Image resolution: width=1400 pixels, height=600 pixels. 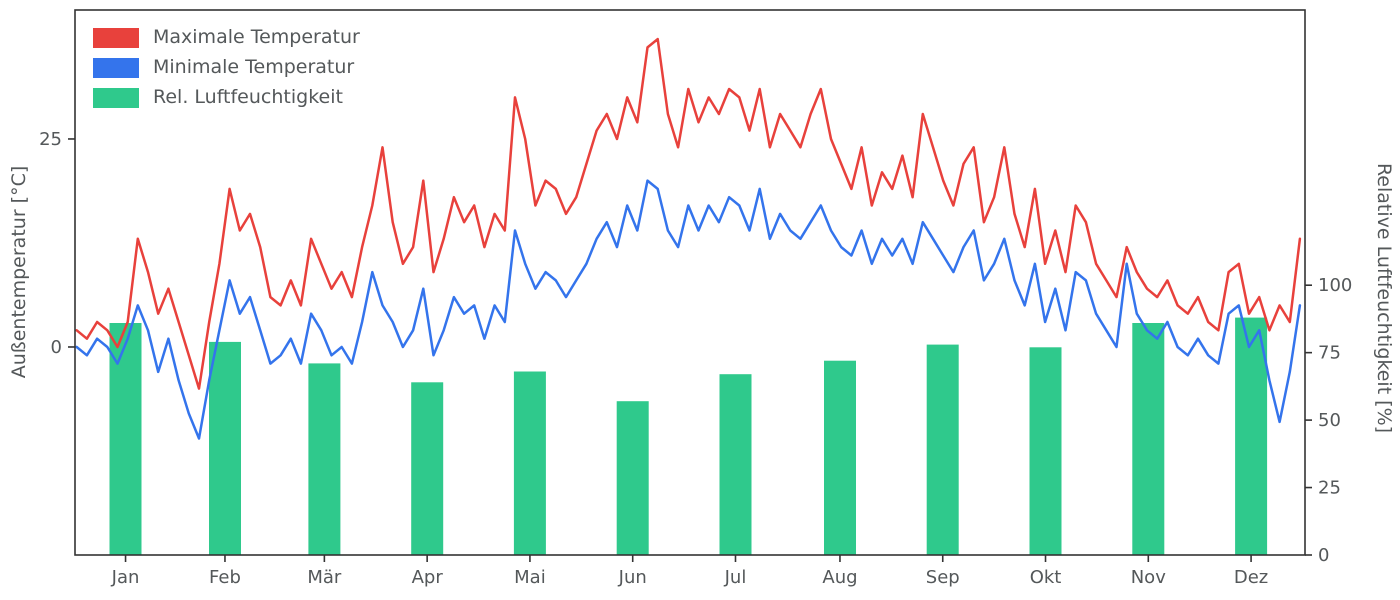 What do you see at coordinates (125, 577) in the screenshot?
I see `month-tick-label: Jan` at bounding box center [125, 577].